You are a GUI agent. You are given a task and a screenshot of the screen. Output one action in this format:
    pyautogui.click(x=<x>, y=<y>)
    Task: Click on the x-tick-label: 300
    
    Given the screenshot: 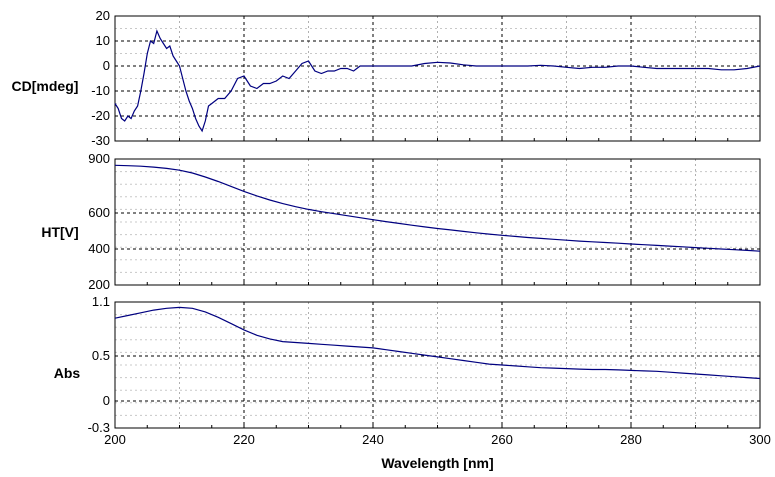 What is the action you would take?
    pyautogui.click(x=760, y=439)
    